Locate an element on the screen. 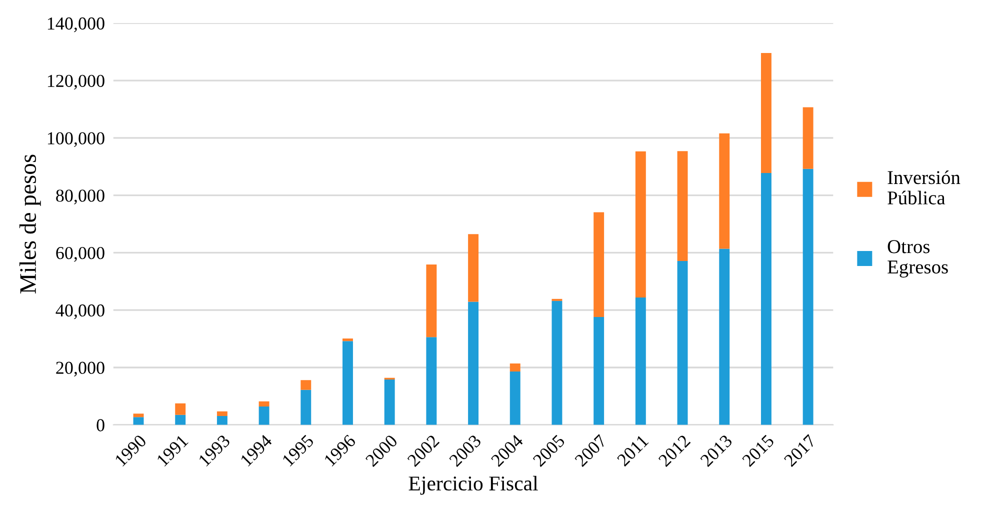  y-tick-label: 40,000 is located at coordinates (80, 312).